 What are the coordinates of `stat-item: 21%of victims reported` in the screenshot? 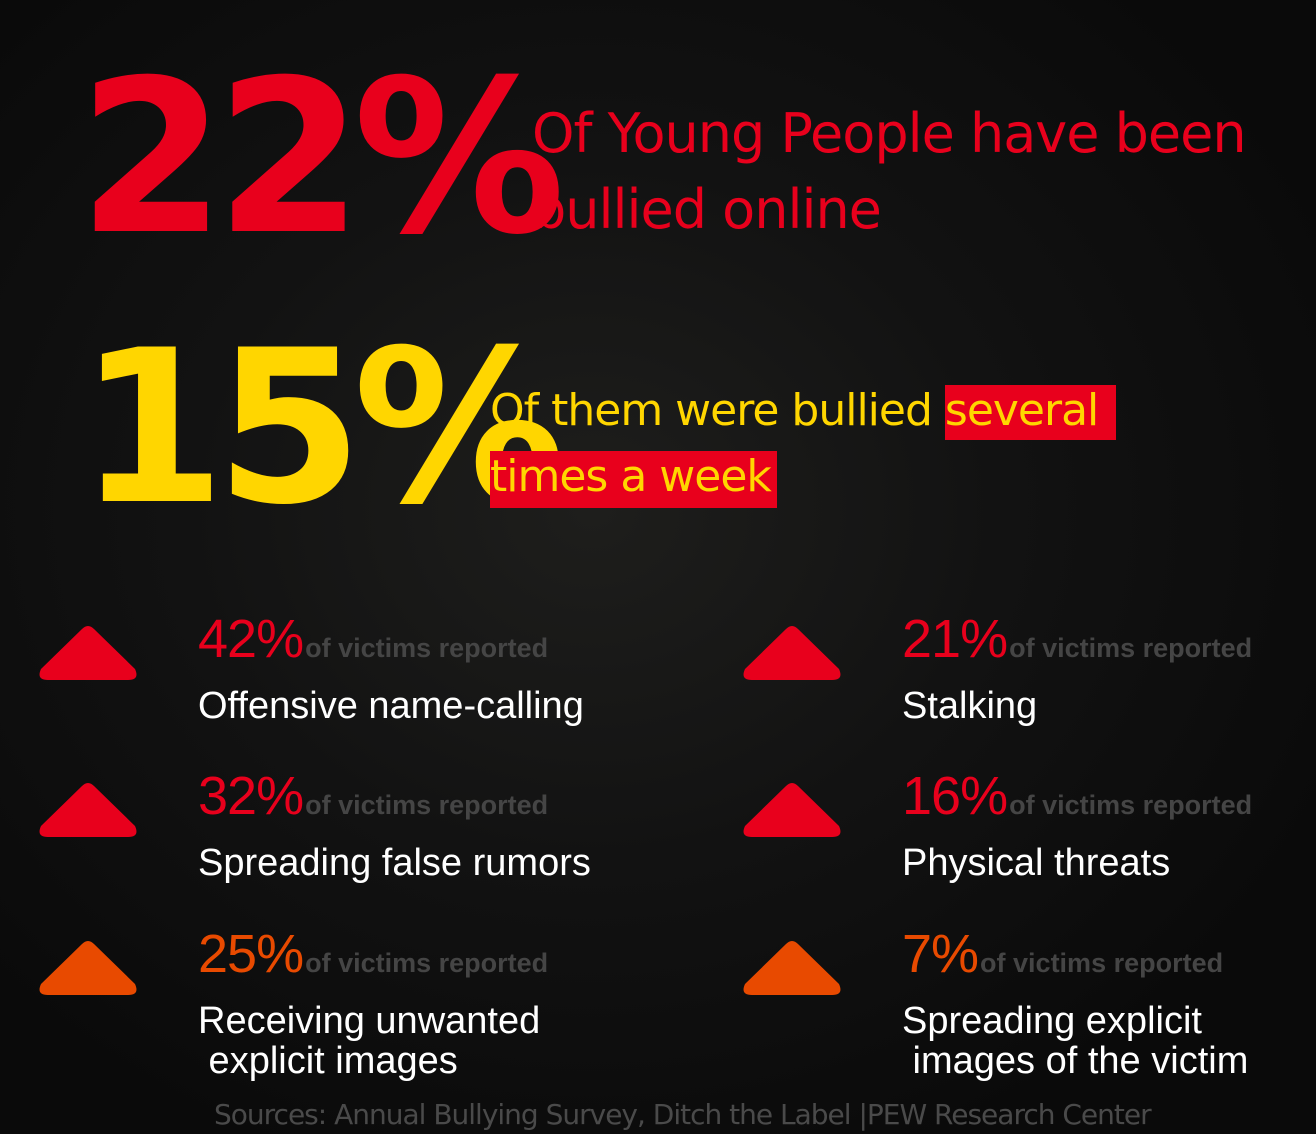 It's located at (1077, 639).